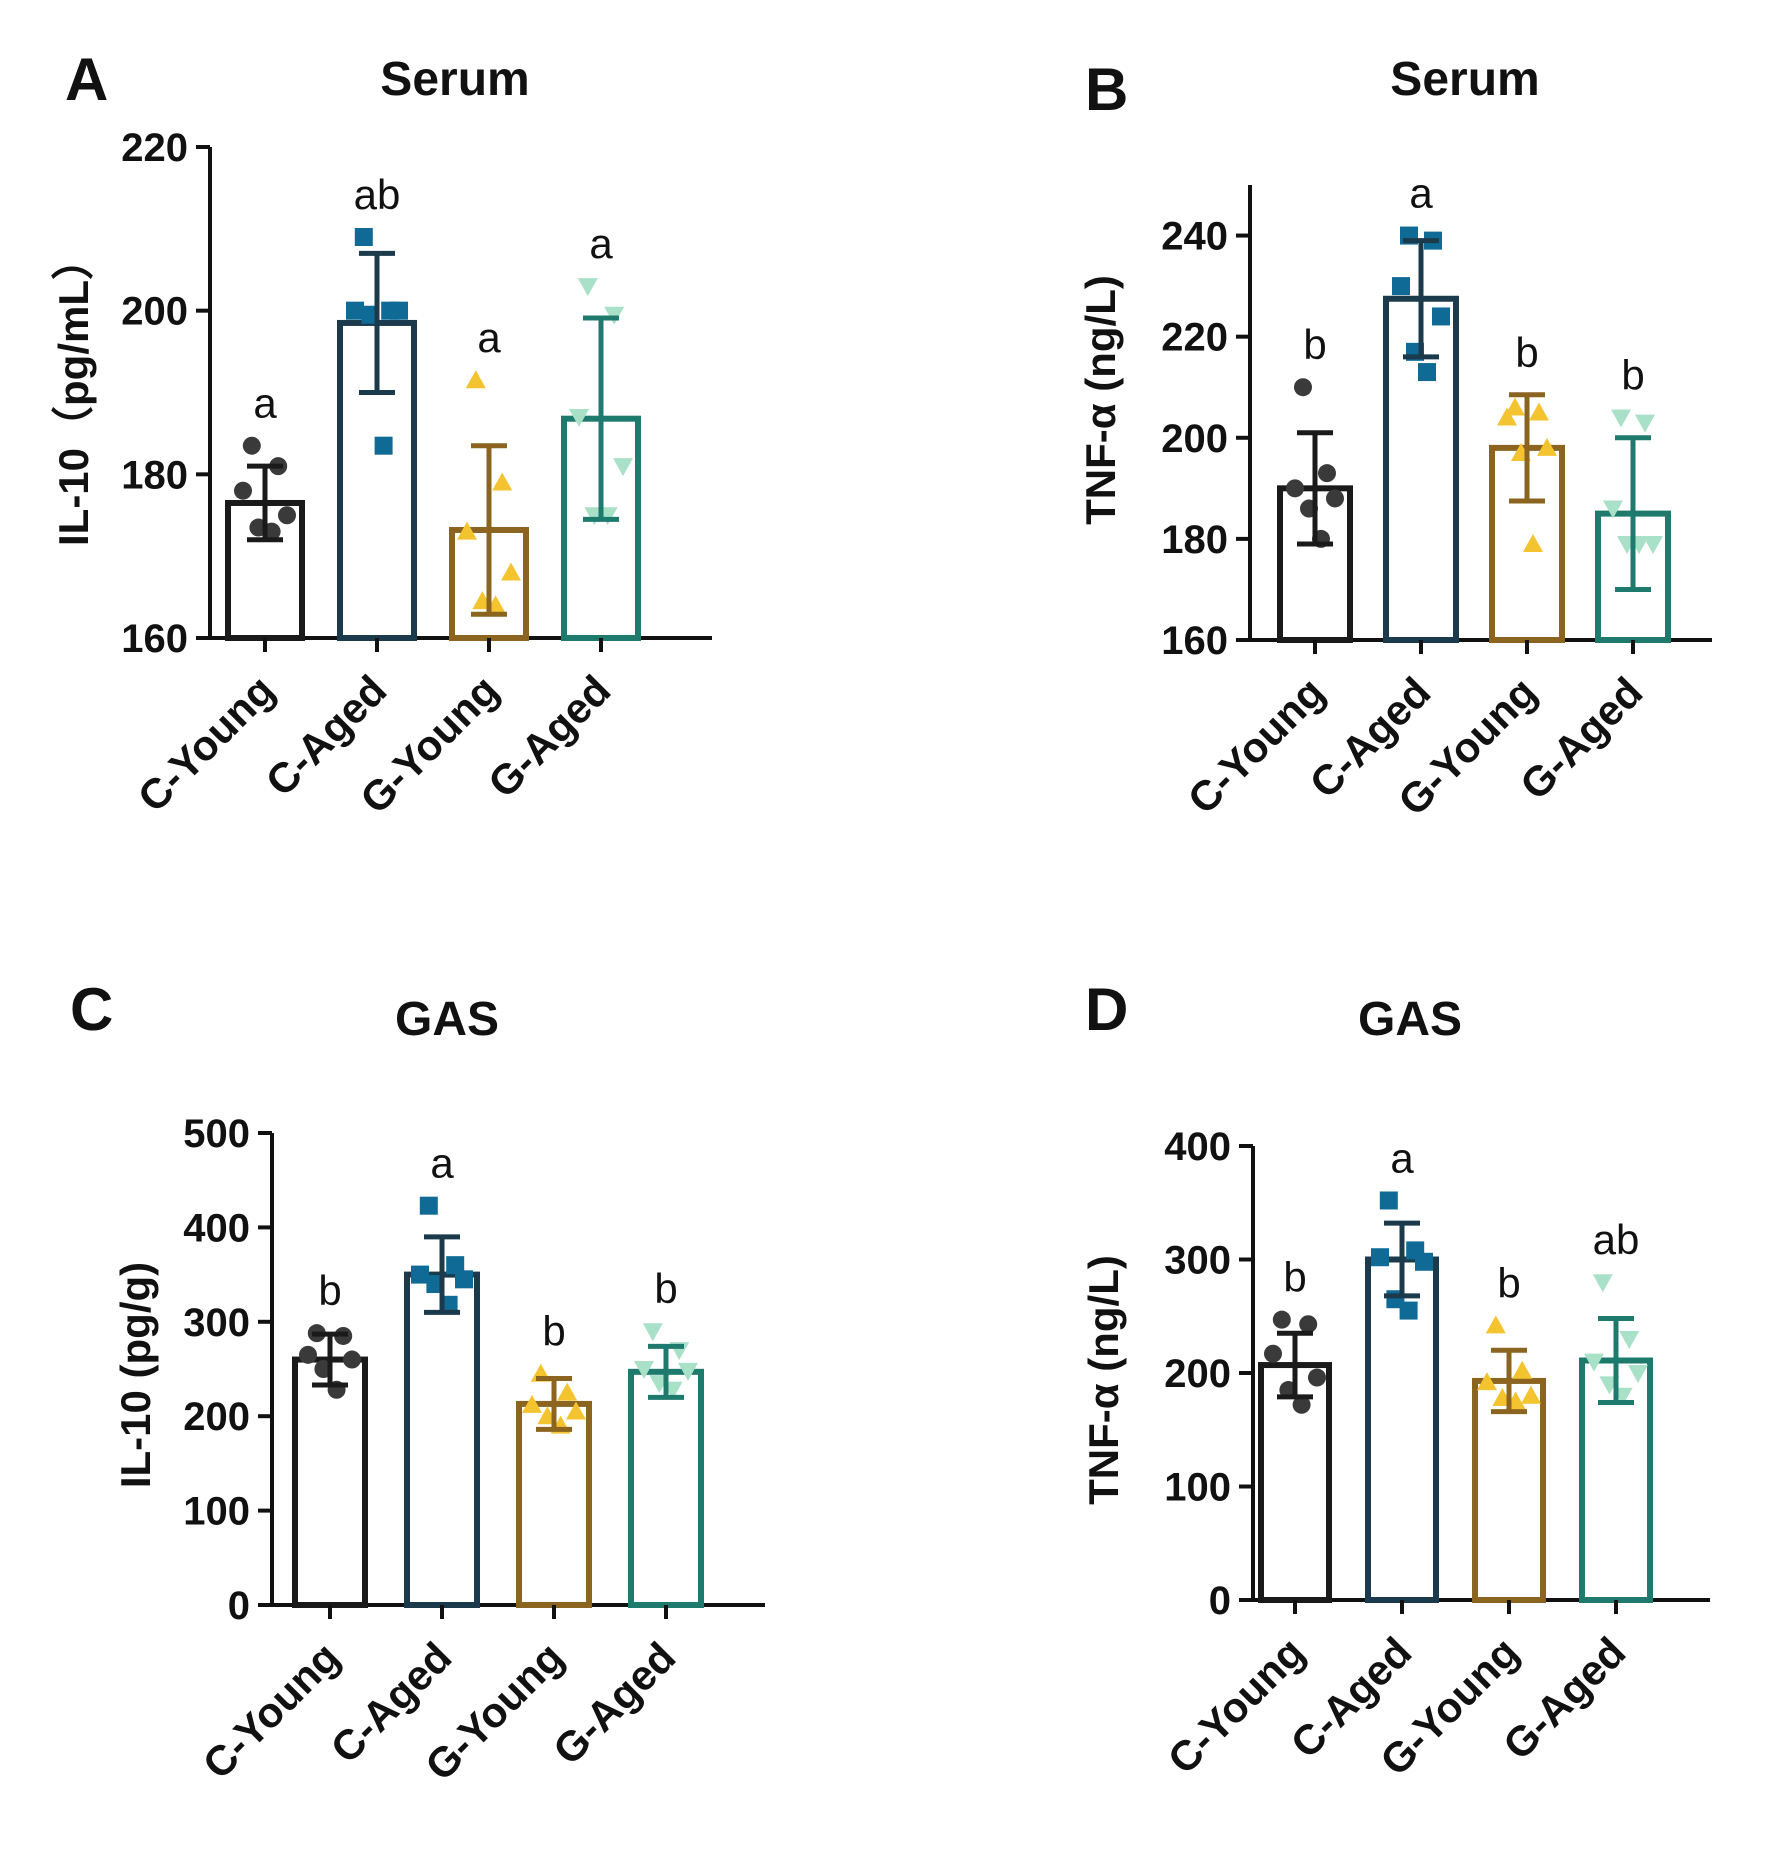 This screenshot has height=1871, width=1773. I want to click on panel-letter: D, so click(1106, 1009).